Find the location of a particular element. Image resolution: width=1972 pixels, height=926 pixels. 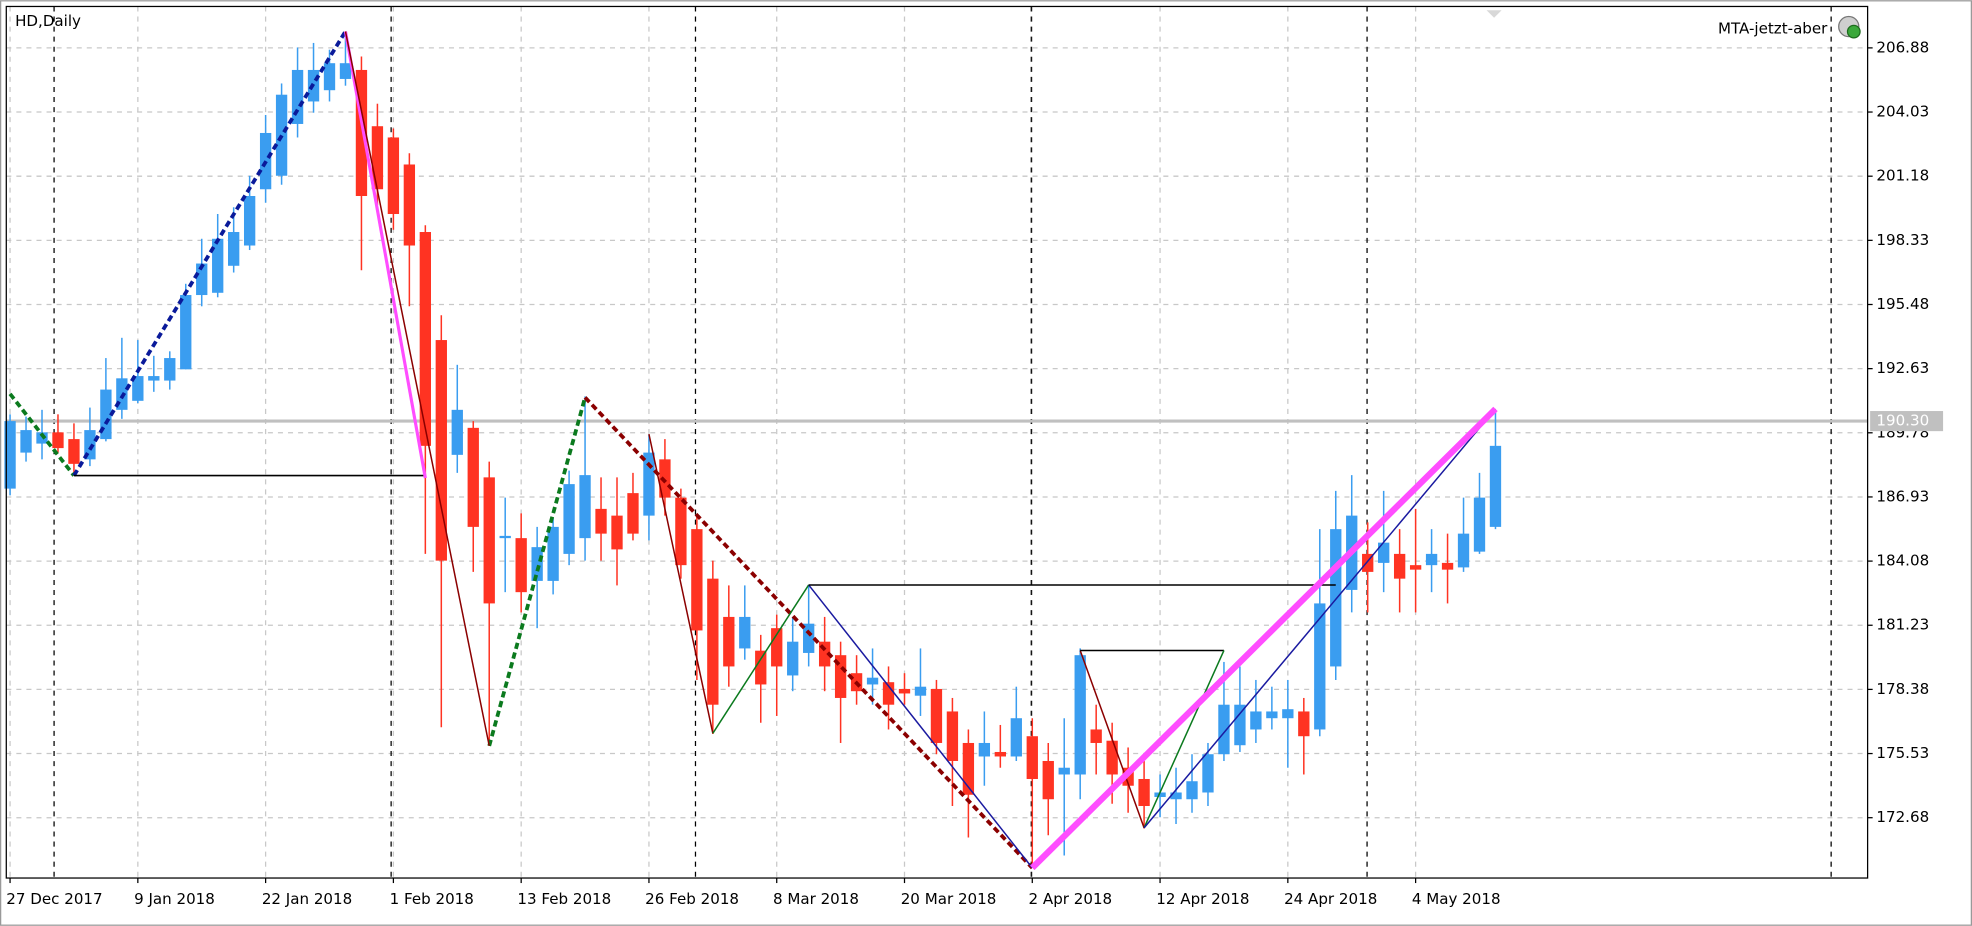

x-tick-label: 12 Apr 2018 is located at coordinates (1202, 899).